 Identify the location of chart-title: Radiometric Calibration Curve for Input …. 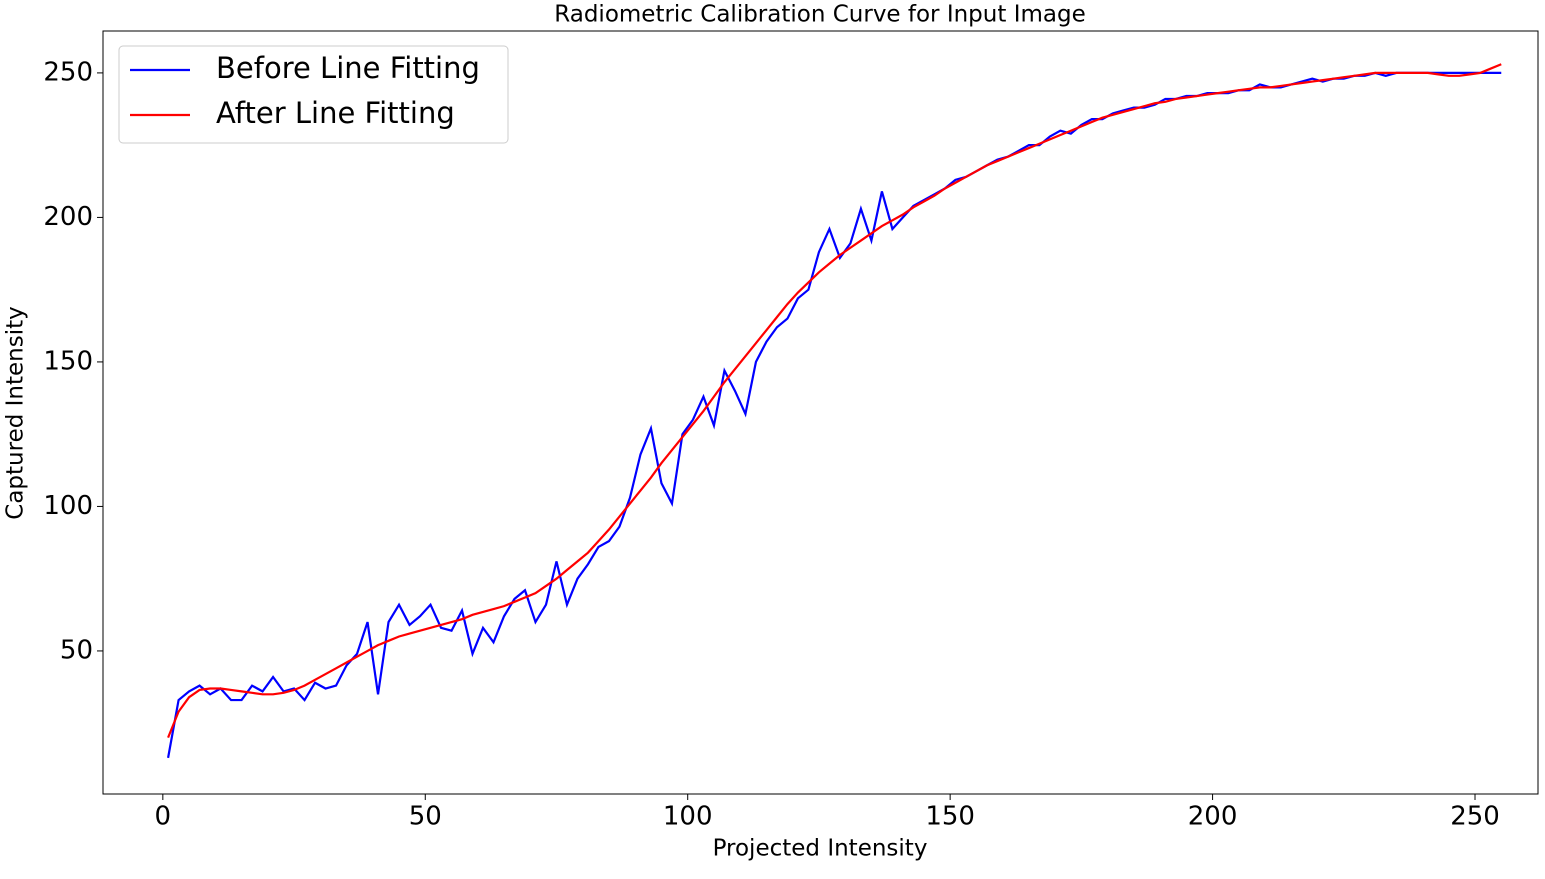
(819, 15).